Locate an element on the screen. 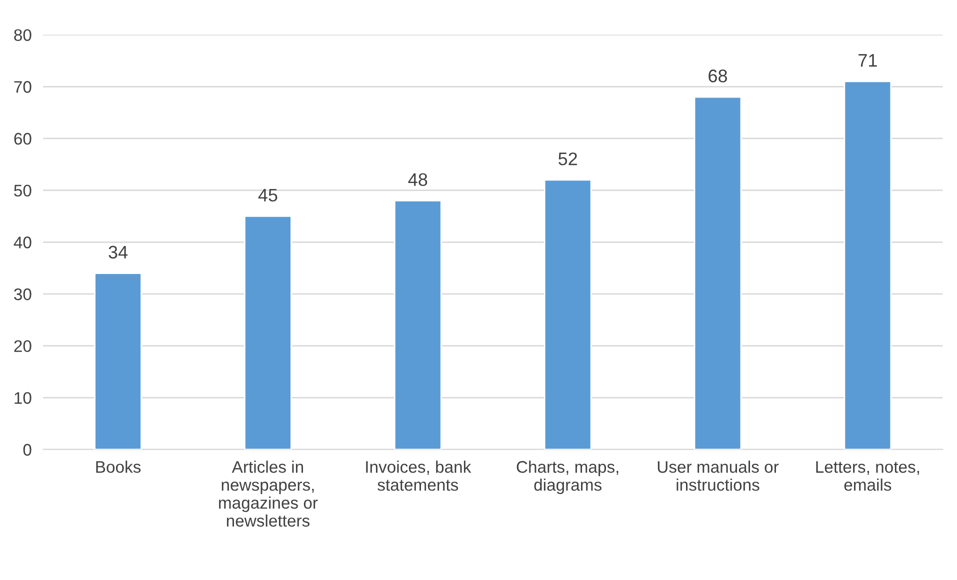 This screenshot has height=580, width=957. x-tick-label: Articles in newspapers, magazines or newsletters is located at coordinates (268, 493).